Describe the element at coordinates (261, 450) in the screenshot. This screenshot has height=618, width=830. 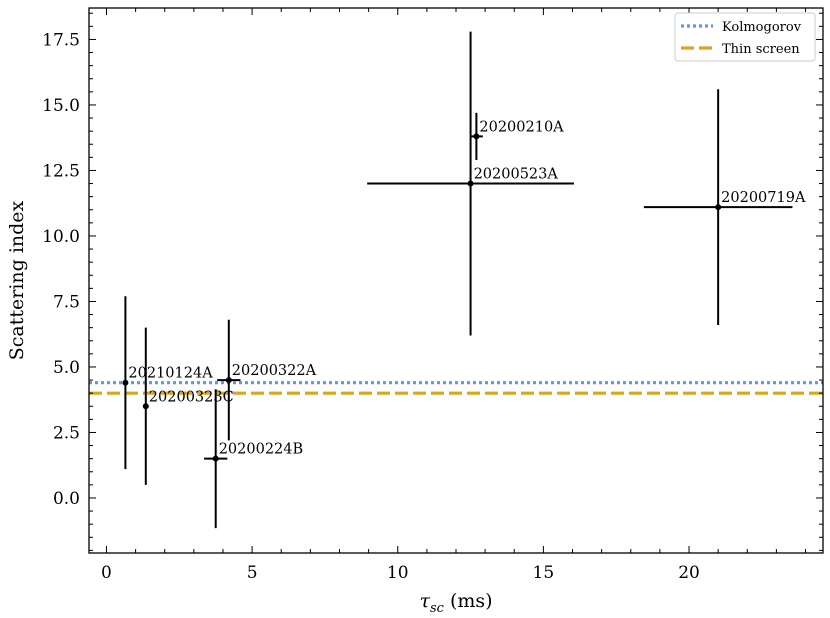
I see `point-label-20200224B: 20200224B` at that location.